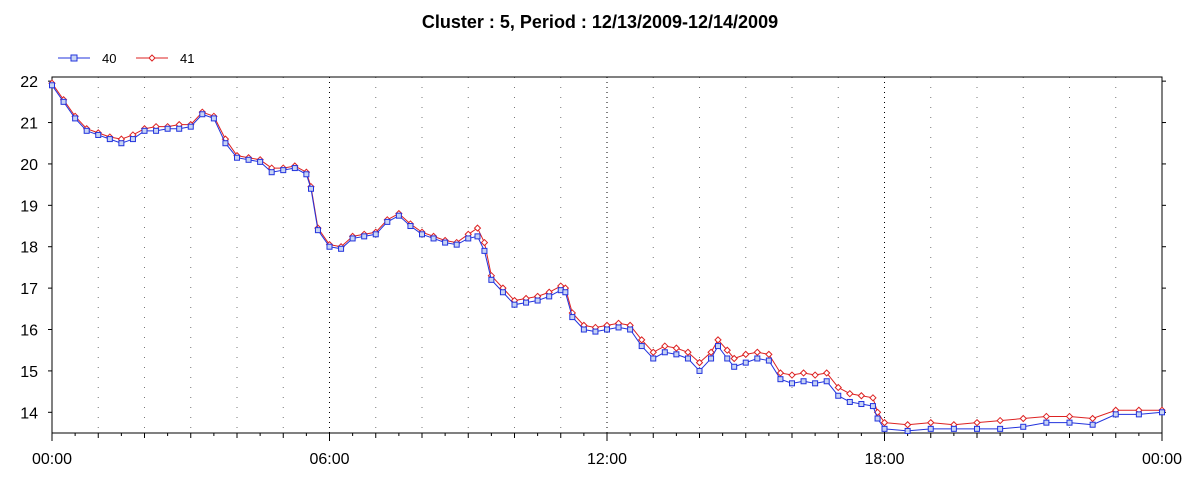  I want to click on y-tick-label: 17, so click(29, 289).